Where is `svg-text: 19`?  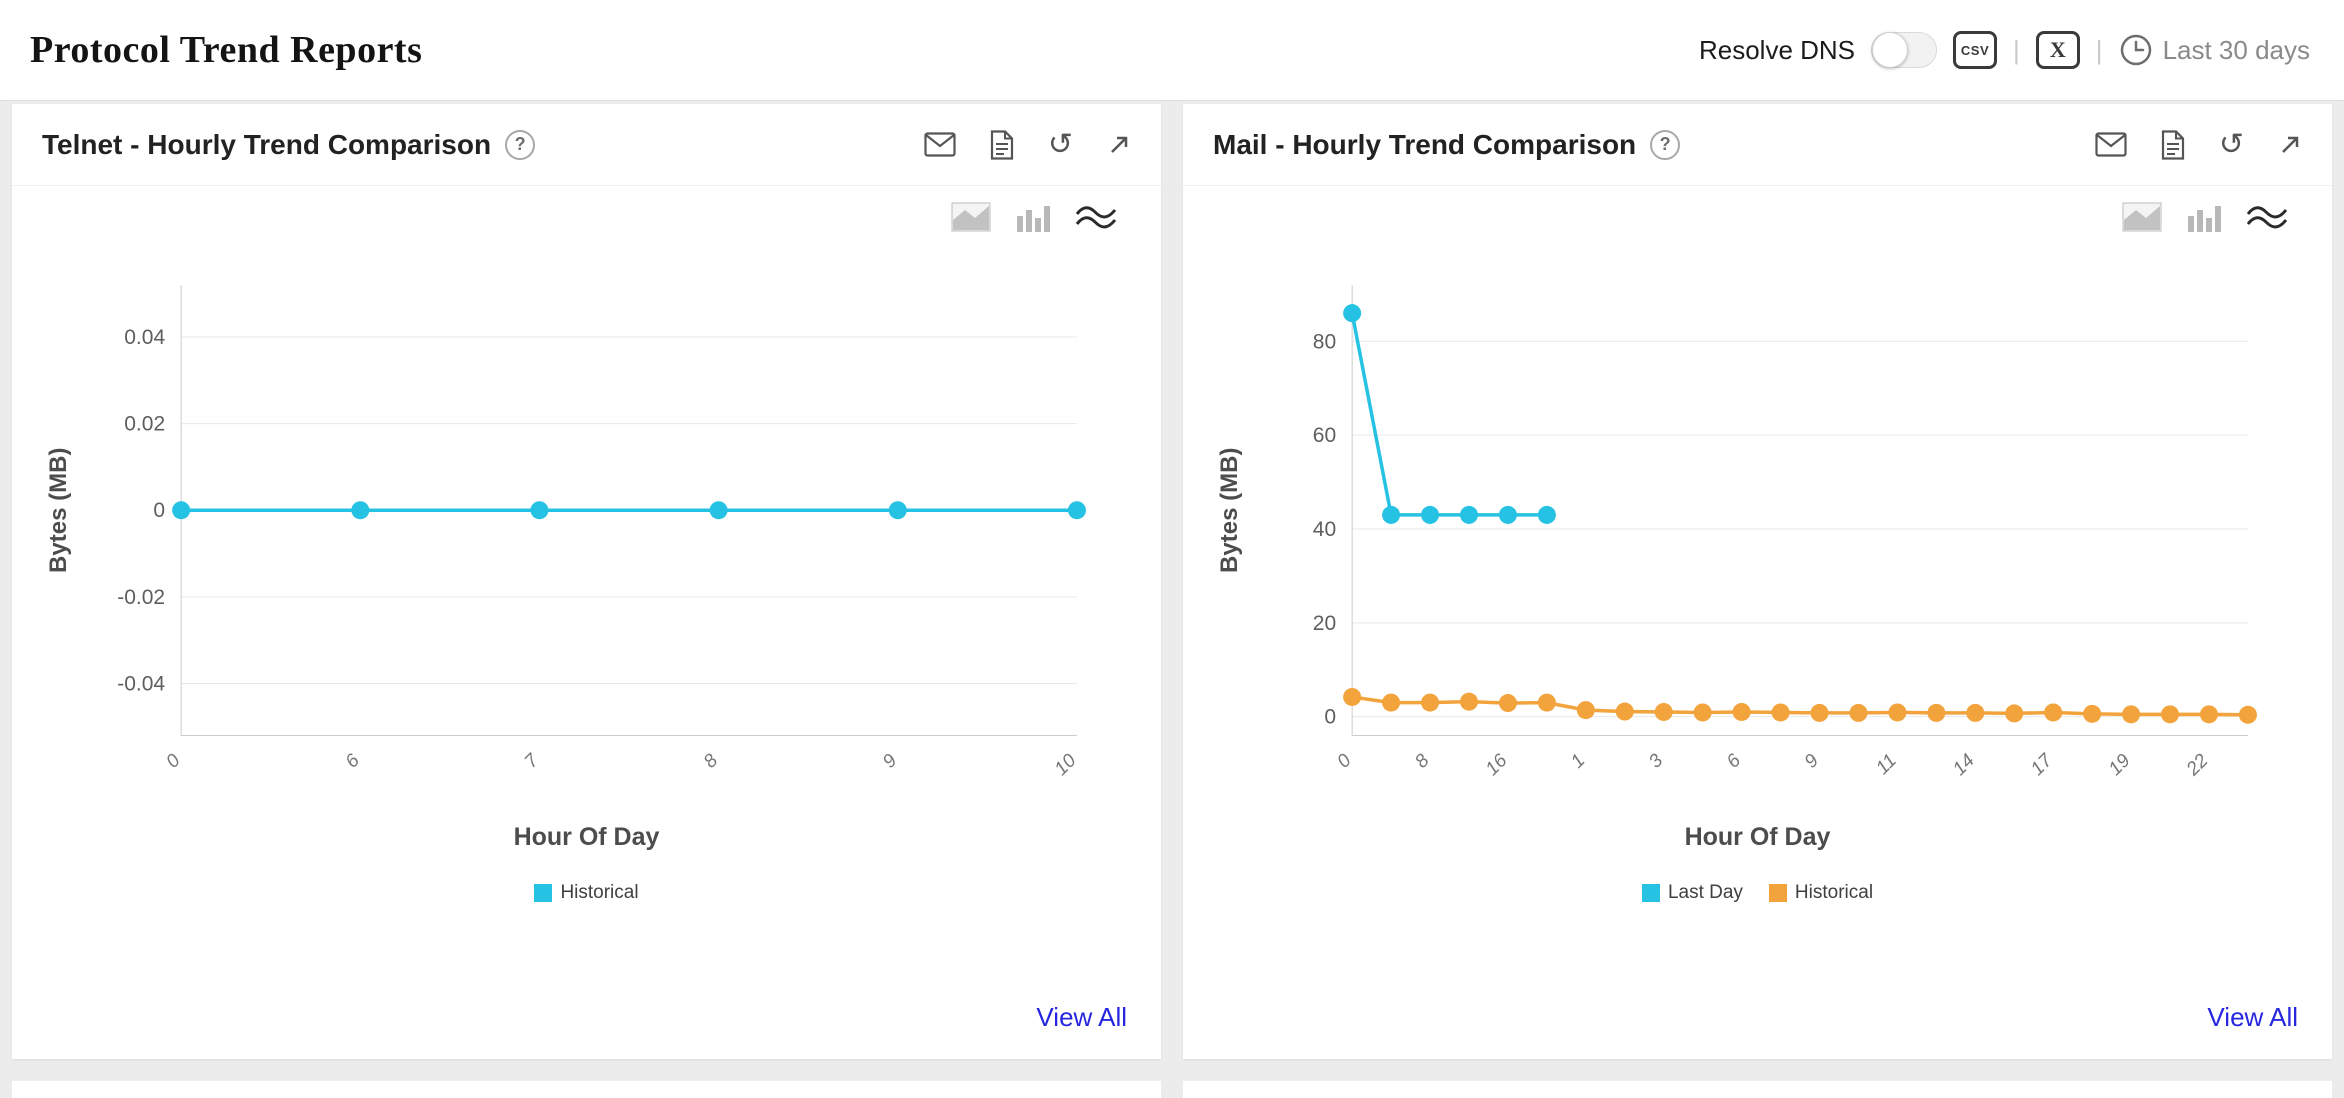
svg-text: 19 is located at coordinates (2120, 765).